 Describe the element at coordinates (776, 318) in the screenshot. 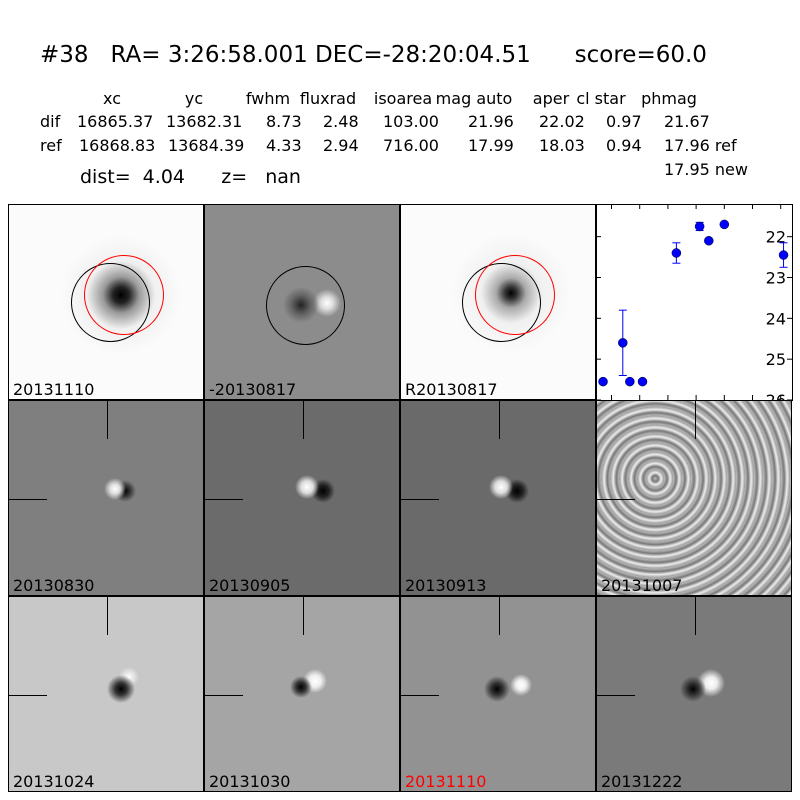

I see `y-tick-label: 24` at that location.